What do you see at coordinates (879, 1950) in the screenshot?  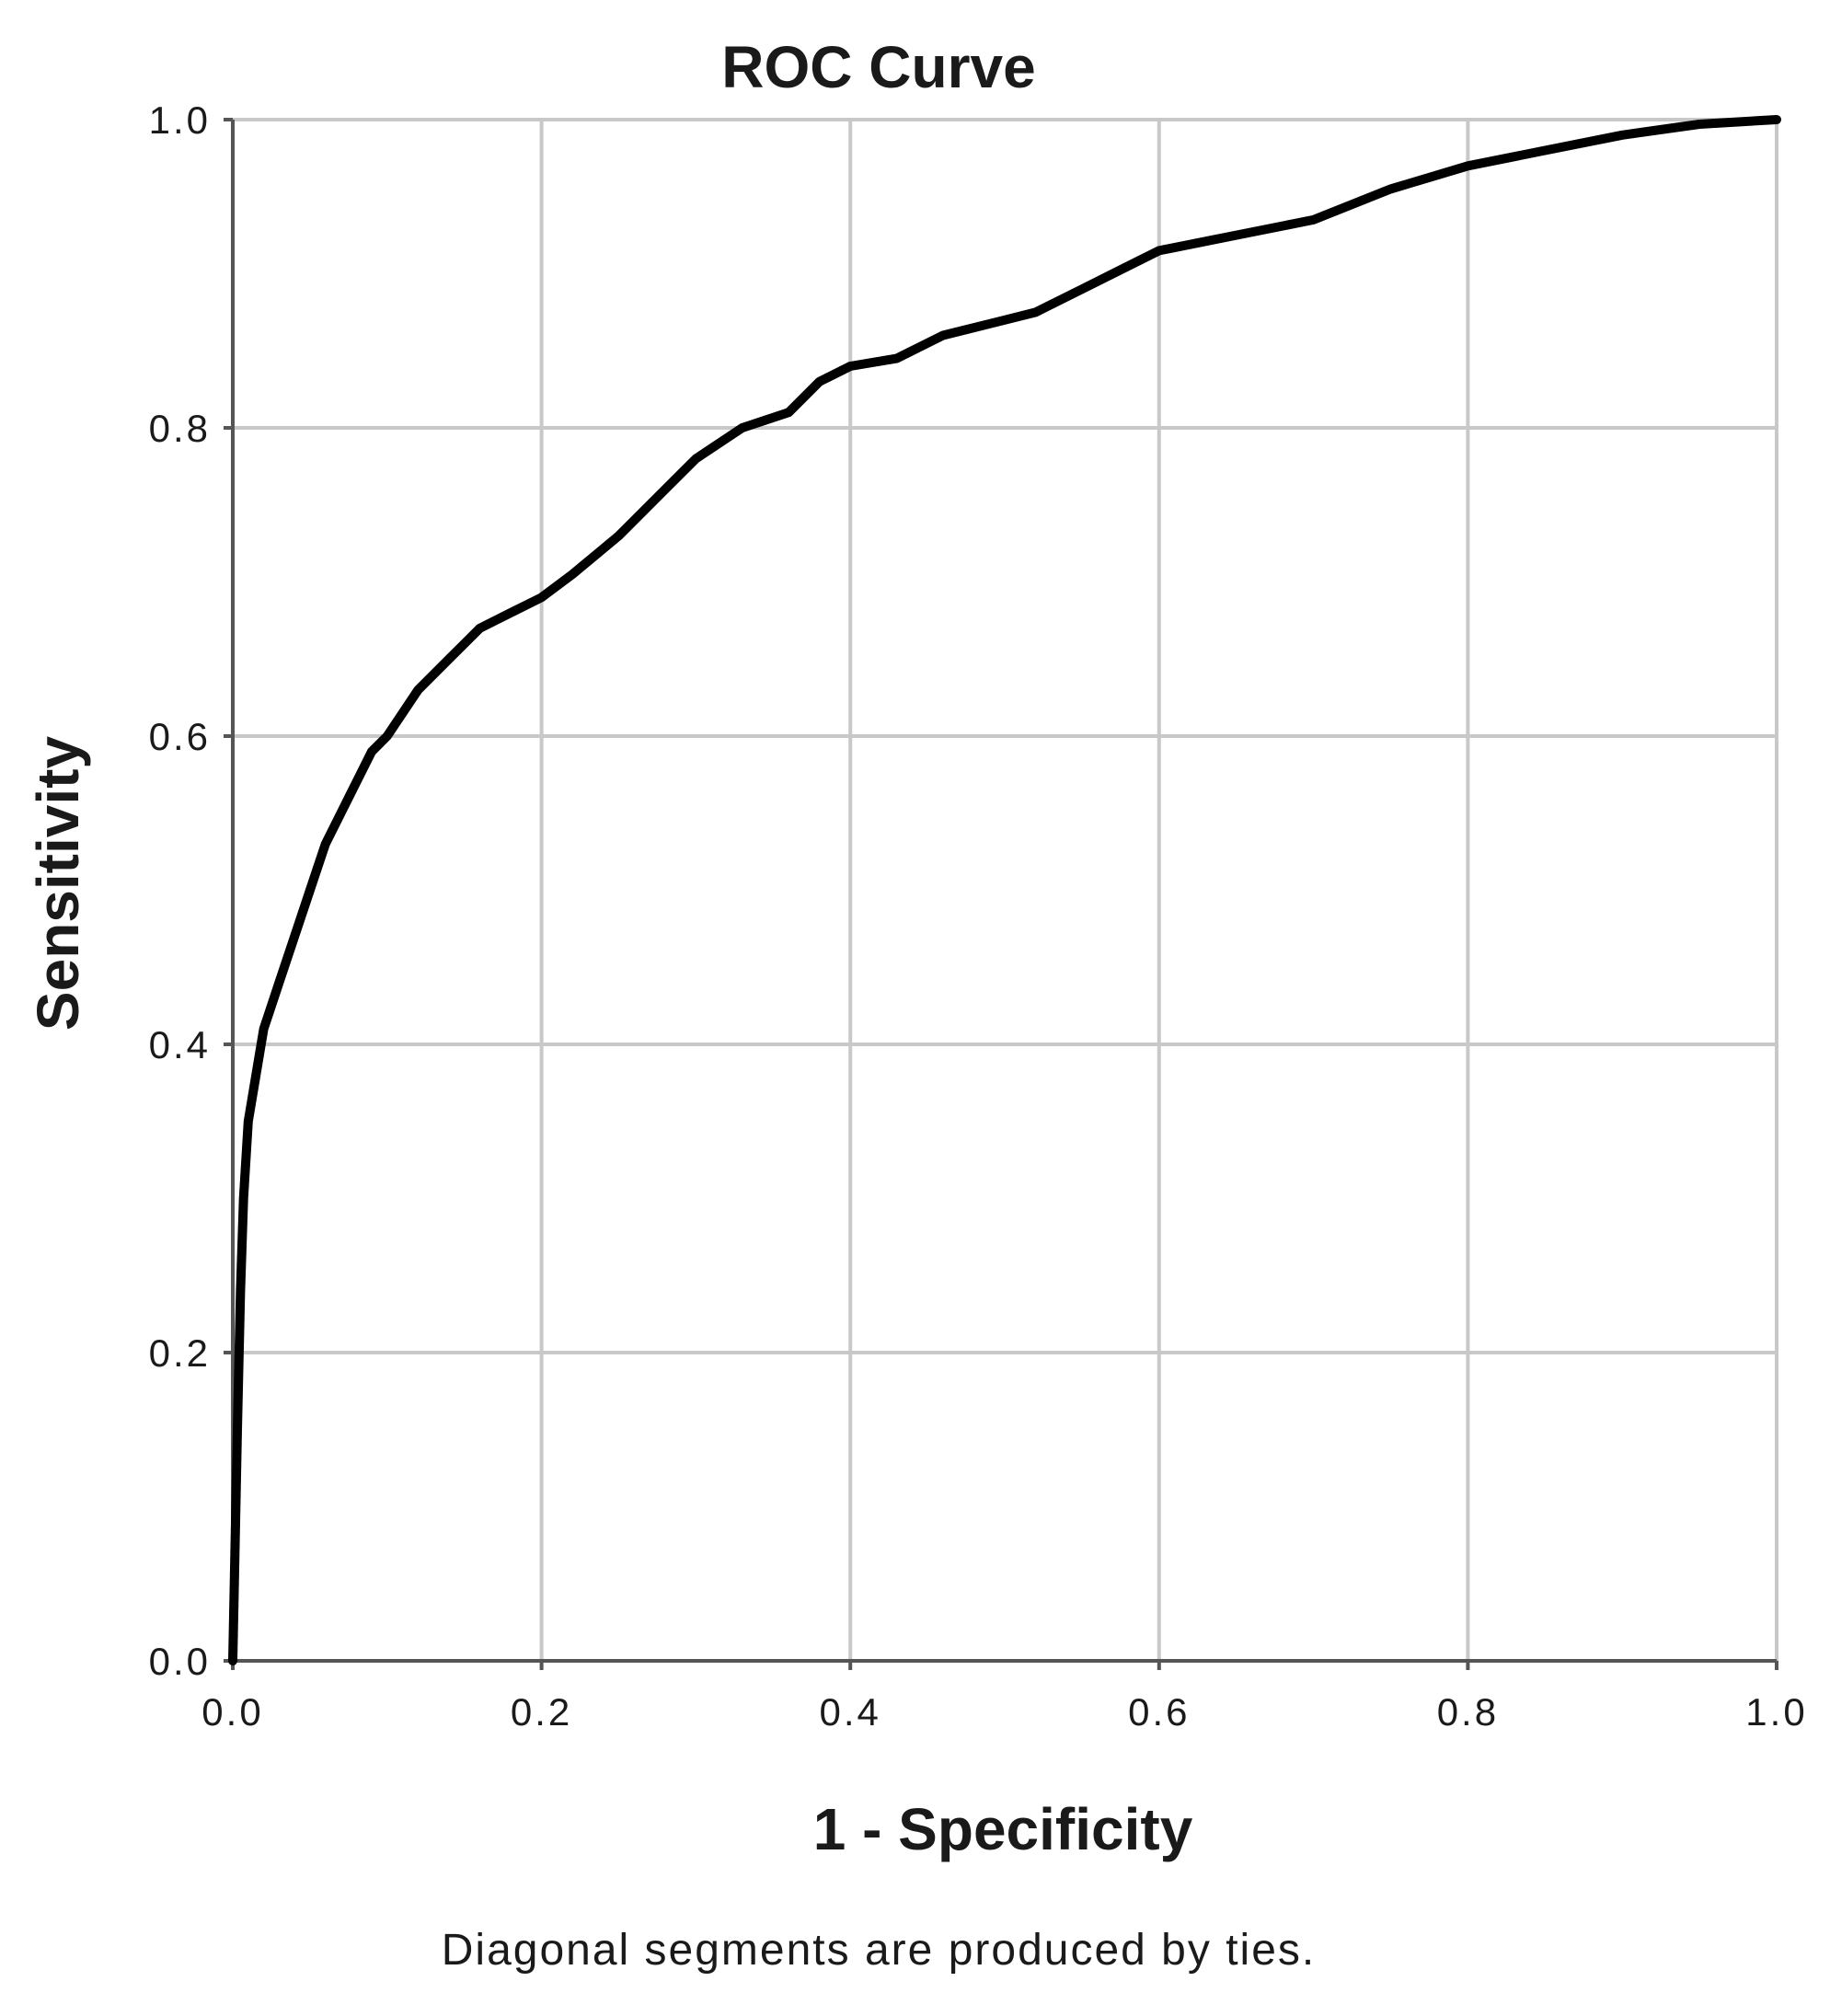 I see `chart-footnote: Diagonal segments are produced by ties.` at bounding box center [879, 1950].